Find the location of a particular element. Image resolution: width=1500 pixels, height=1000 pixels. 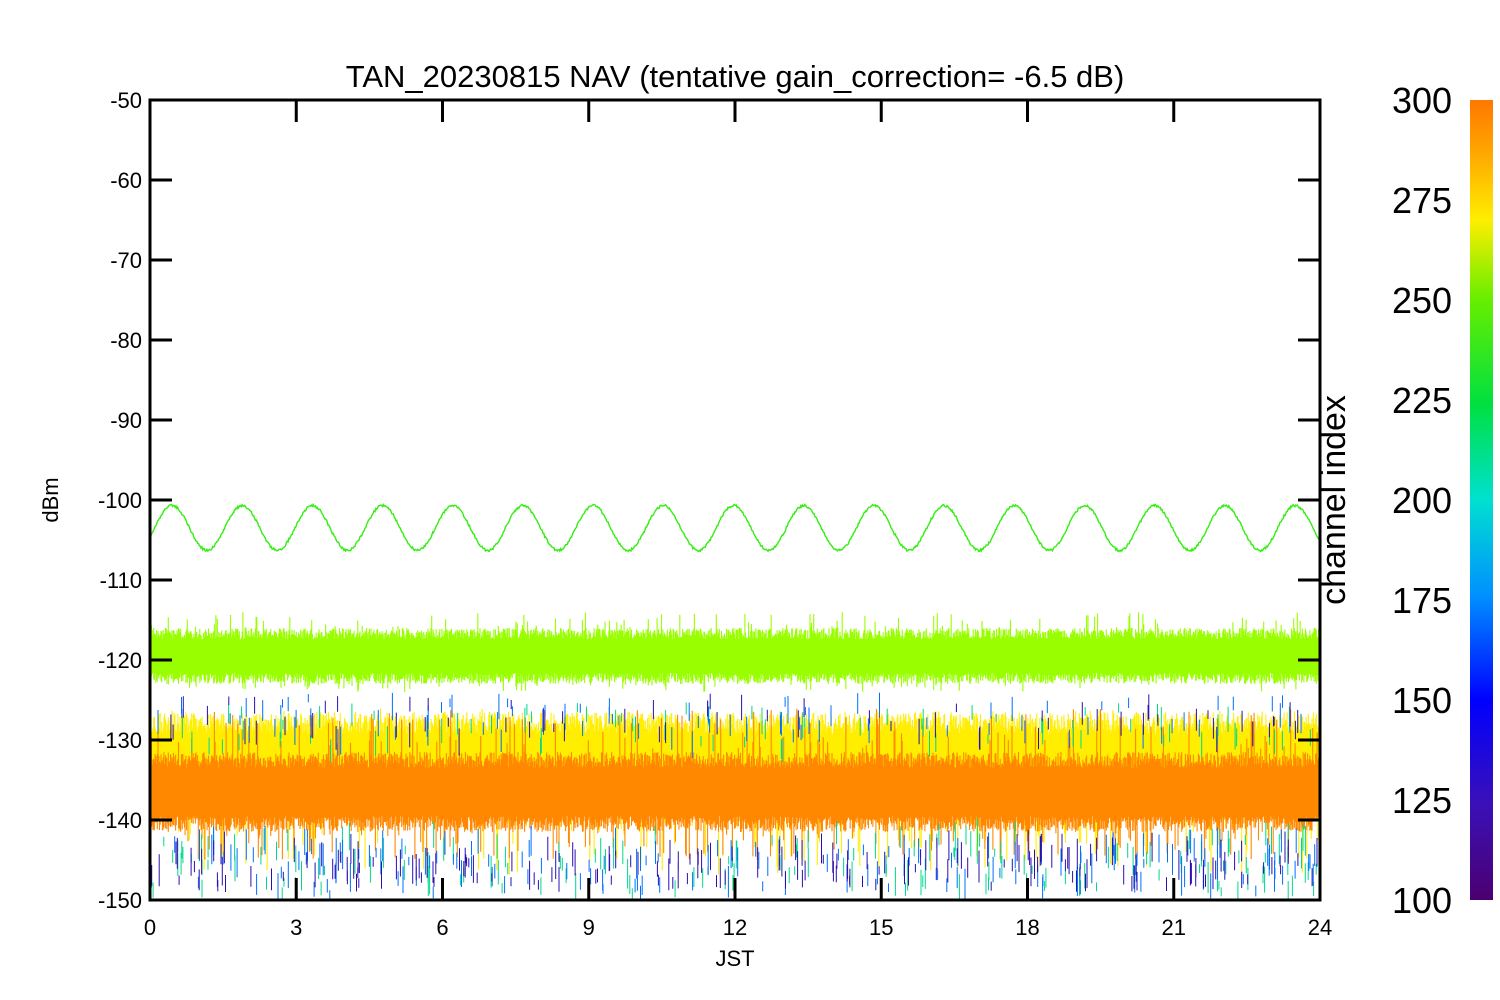

colorbar-tick-label: 275 is located at coordinates (1422, 200).